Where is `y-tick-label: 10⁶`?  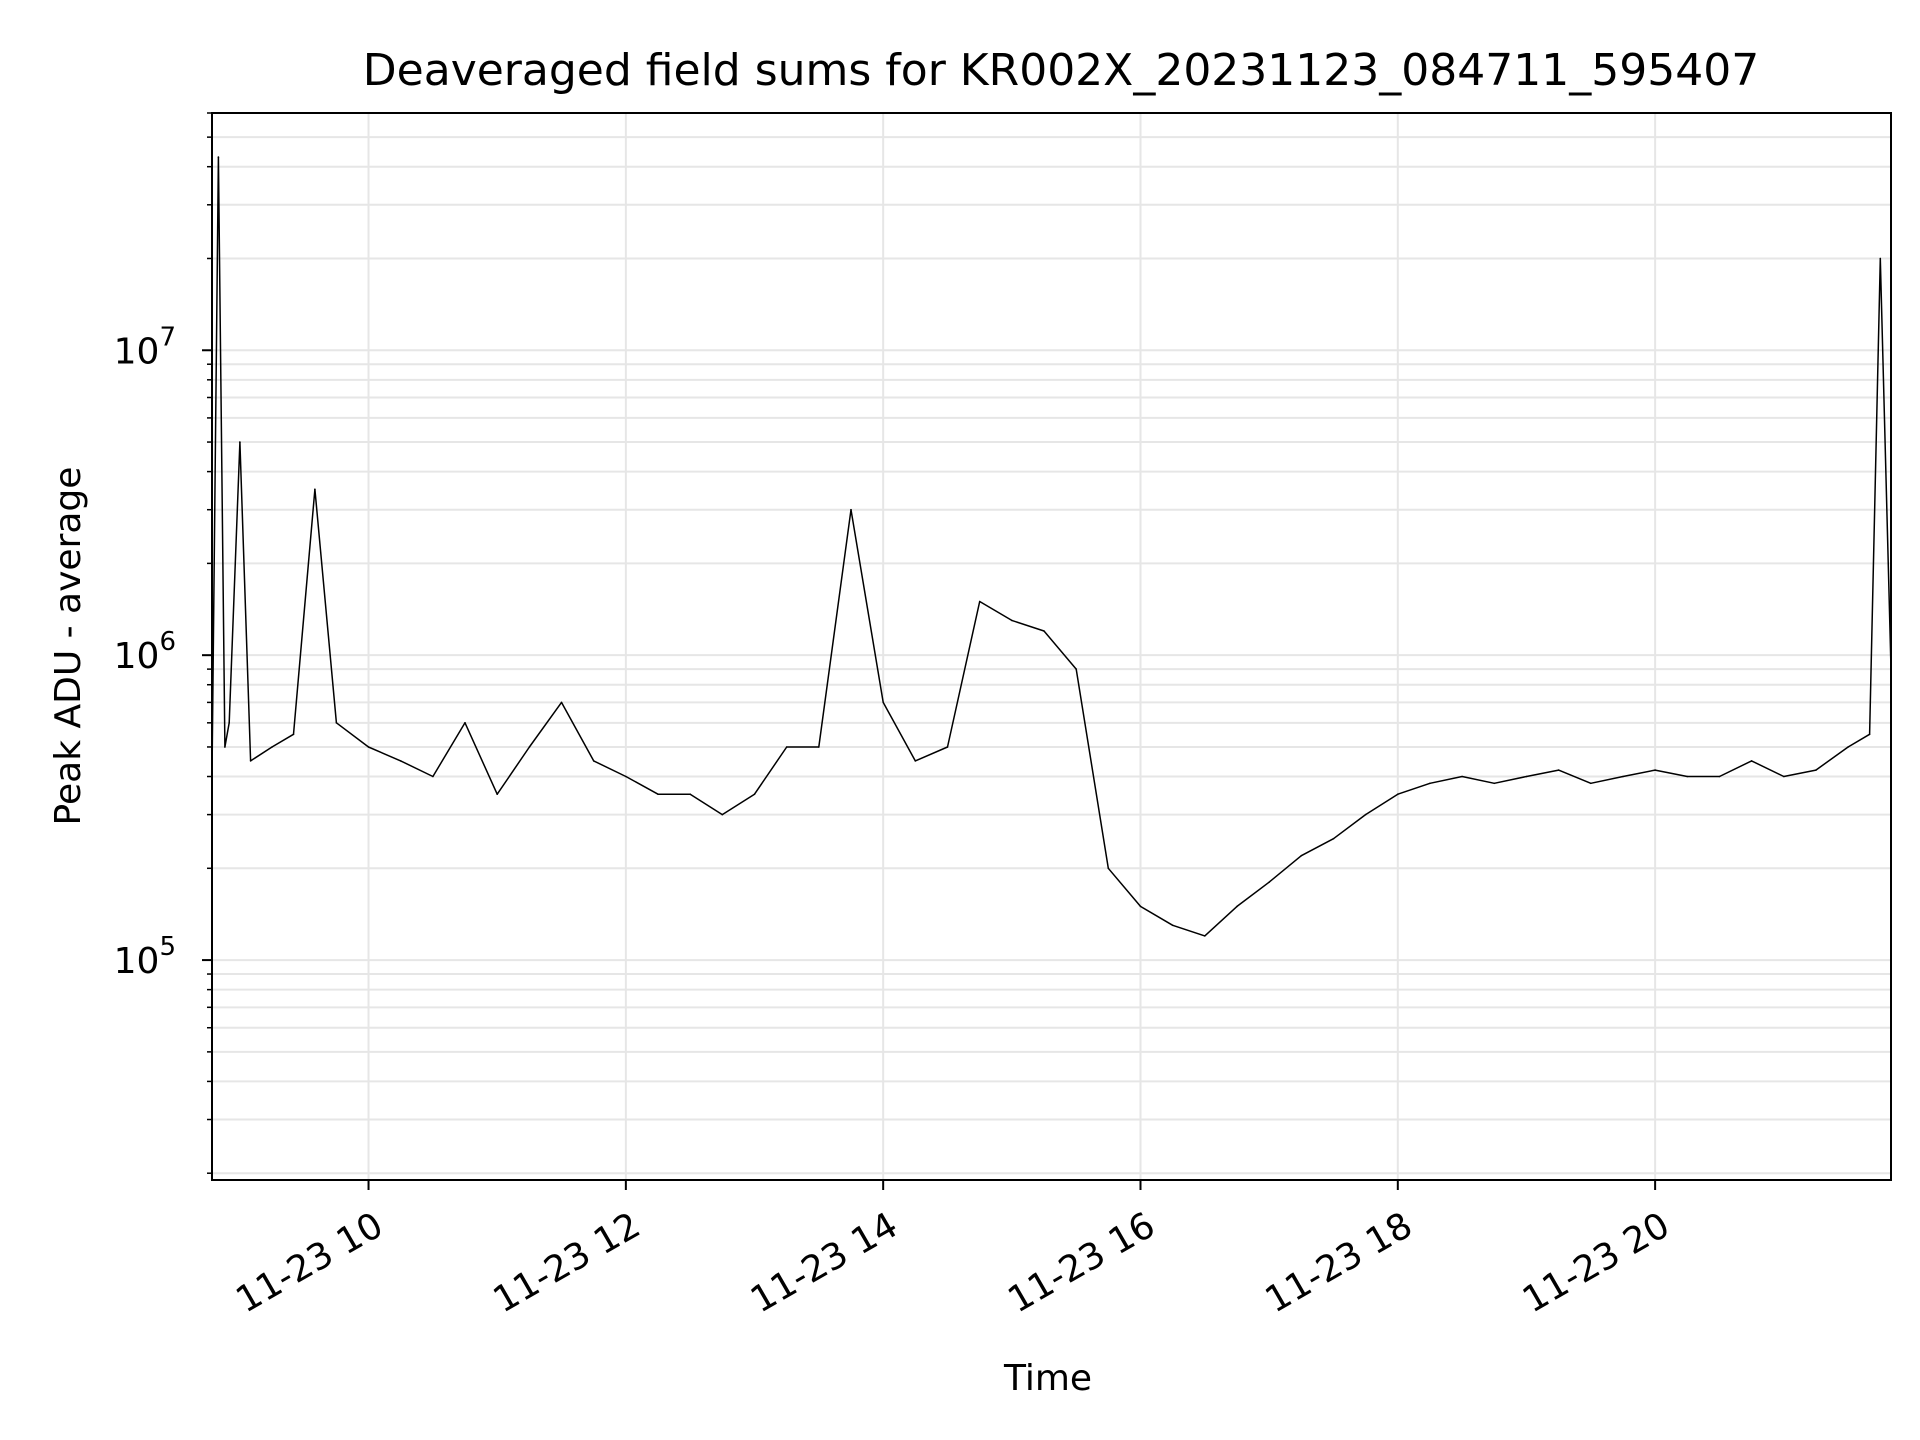 y-tick-label: 10⁶ is located at coordinates (145, 652).